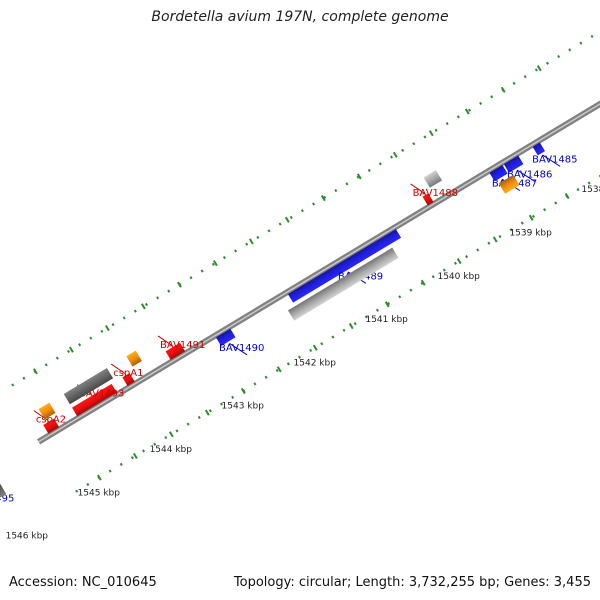 The image size is (600, 600). I want to click on gene-label: BAV1486, so click(529, 175).